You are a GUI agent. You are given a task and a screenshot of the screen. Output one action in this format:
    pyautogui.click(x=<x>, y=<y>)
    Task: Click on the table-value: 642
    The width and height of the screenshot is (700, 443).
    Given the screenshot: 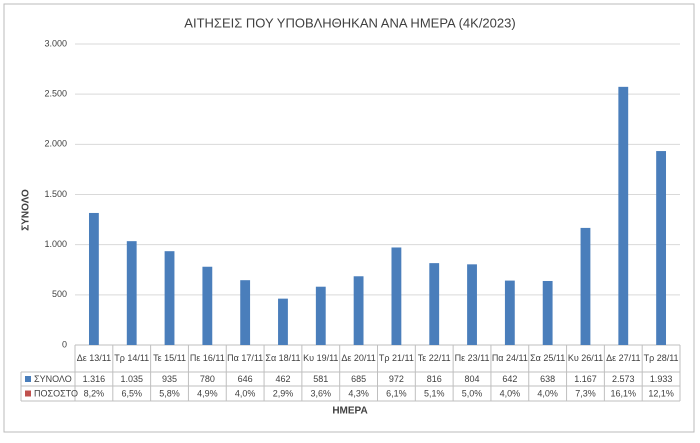 What is the action you would take?
    pyautogui.click(x=509, y=379)
    